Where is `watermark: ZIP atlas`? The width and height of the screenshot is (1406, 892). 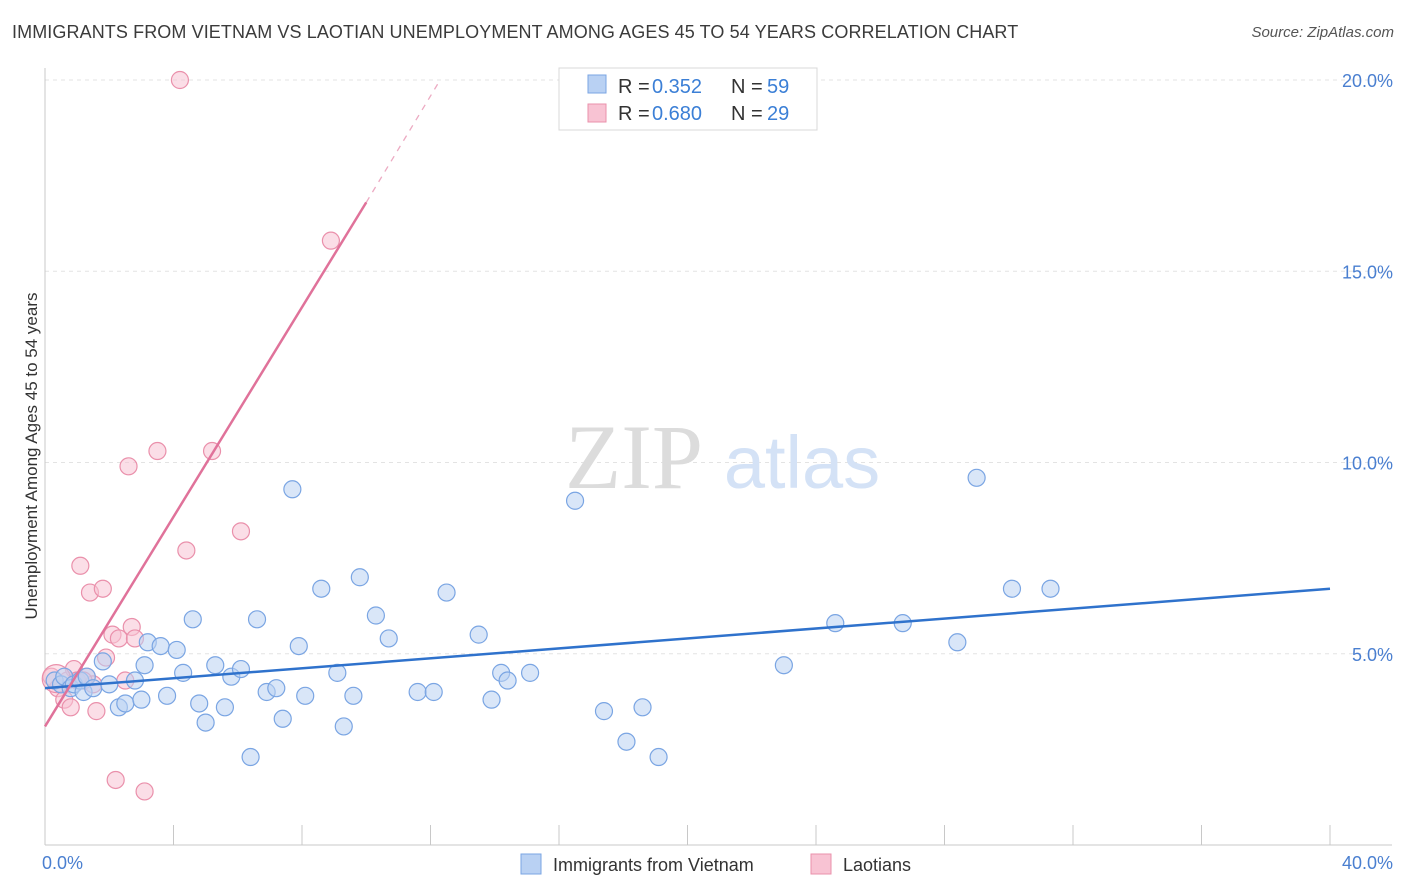
watermark: ZIP atlas is located at coordinates (722, 457).